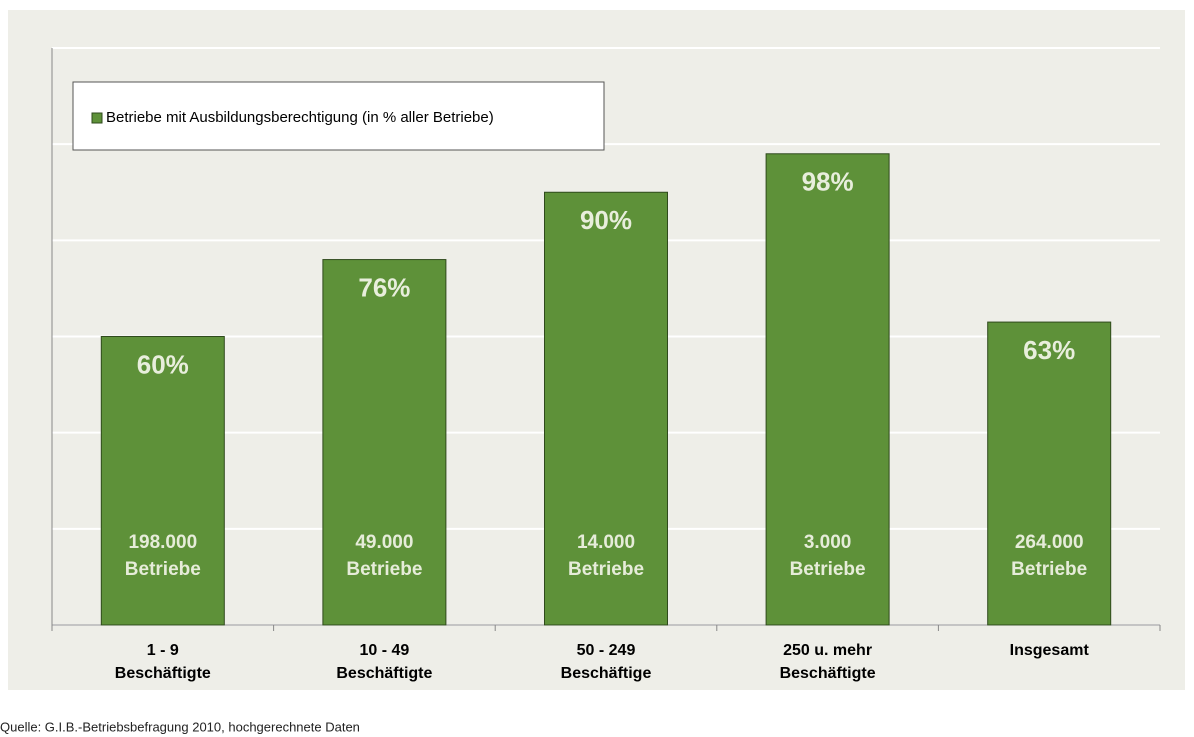 The image size is (1194, 737). I want to click on legend-box, so click(338, 116).